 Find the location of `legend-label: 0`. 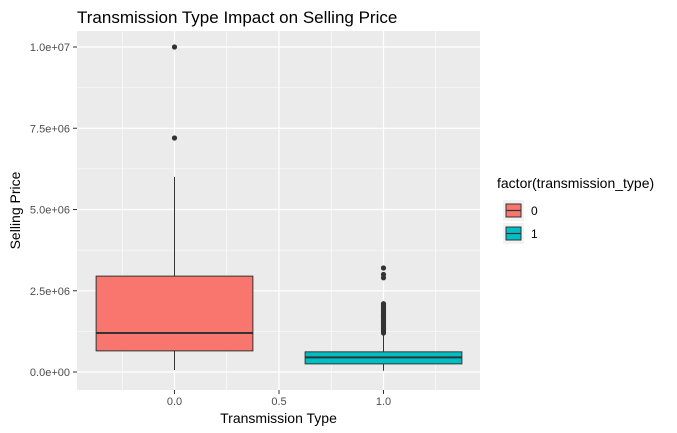

legend-label: 0 is located at coordinates (534, 211).